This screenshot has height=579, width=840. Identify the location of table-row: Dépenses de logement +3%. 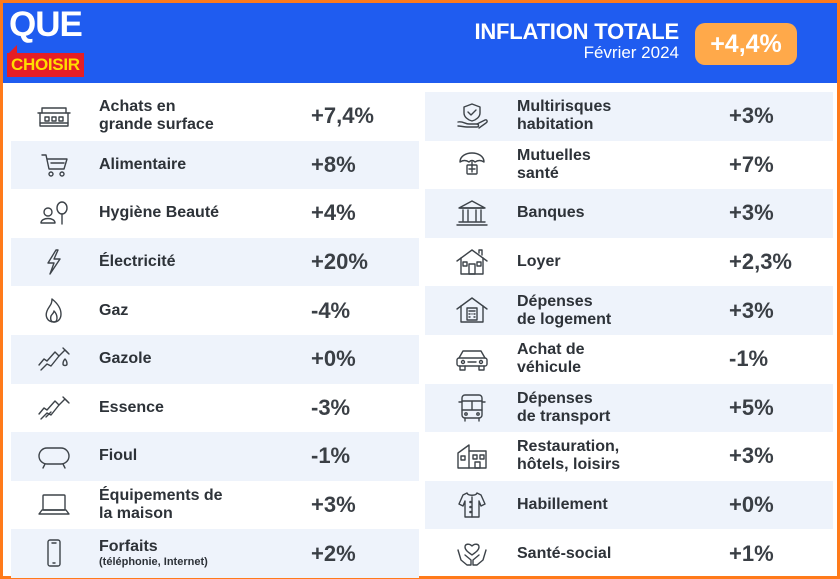
(629, 310).